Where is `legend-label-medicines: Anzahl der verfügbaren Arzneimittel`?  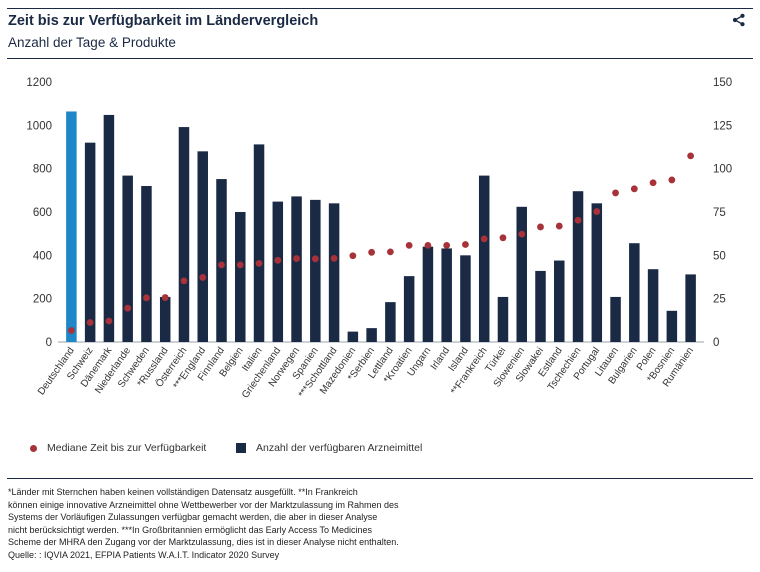
legend-label-medicines: Anzahl der verfügbaren Arzneimittel is located at coordinates (339, 448).